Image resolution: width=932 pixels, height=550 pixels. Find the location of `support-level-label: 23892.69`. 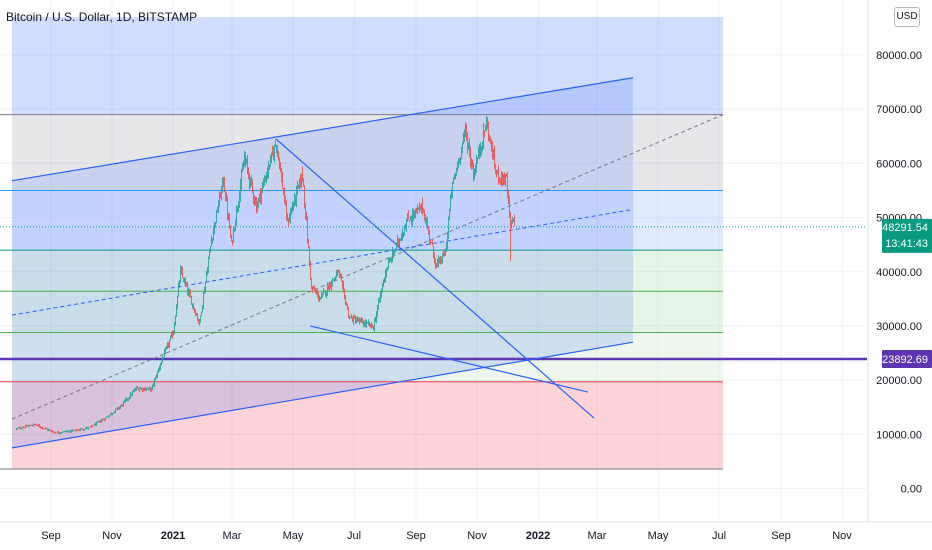

support-level-label: 23892.69 is located at coordinates (905, 360).